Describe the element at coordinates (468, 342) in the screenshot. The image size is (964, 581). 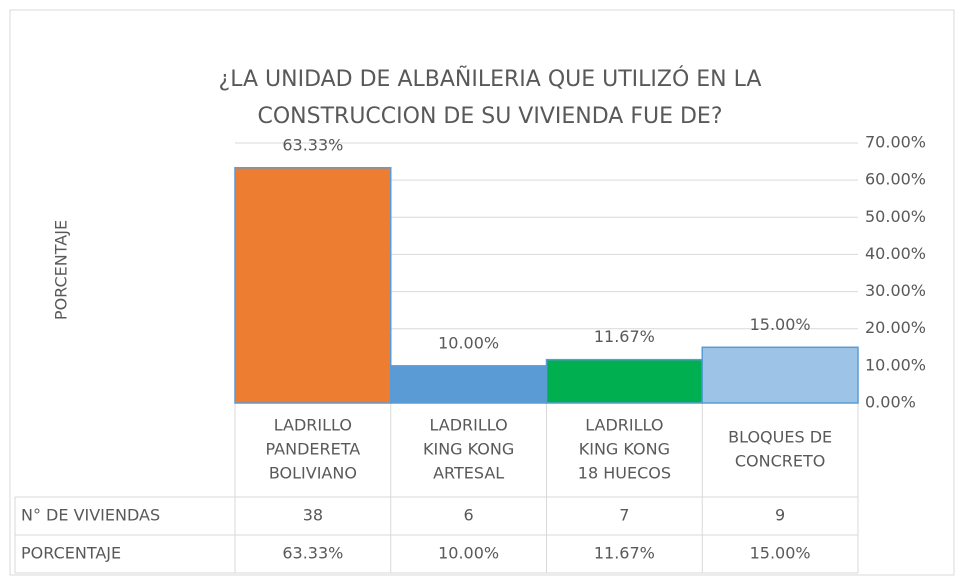
I see `data-label: 10.00%` at that location.